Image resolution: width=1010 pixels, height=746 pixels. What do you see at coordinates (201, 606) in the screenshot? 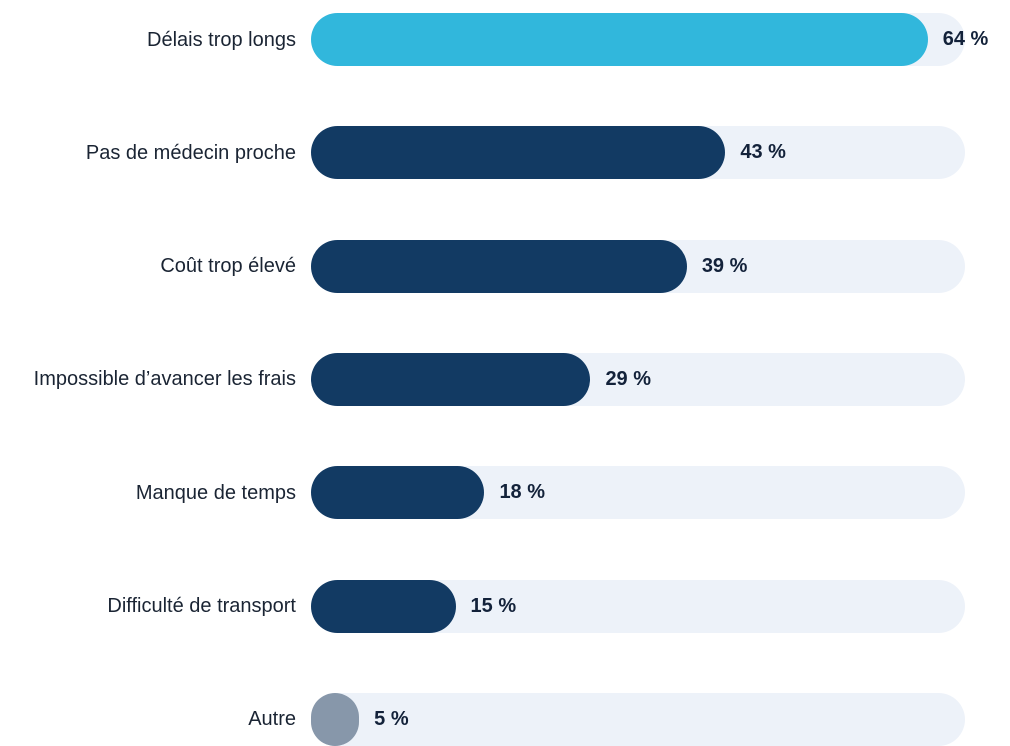
I see `category-text: Difficulté de transport` at bounding box center [201, 606].